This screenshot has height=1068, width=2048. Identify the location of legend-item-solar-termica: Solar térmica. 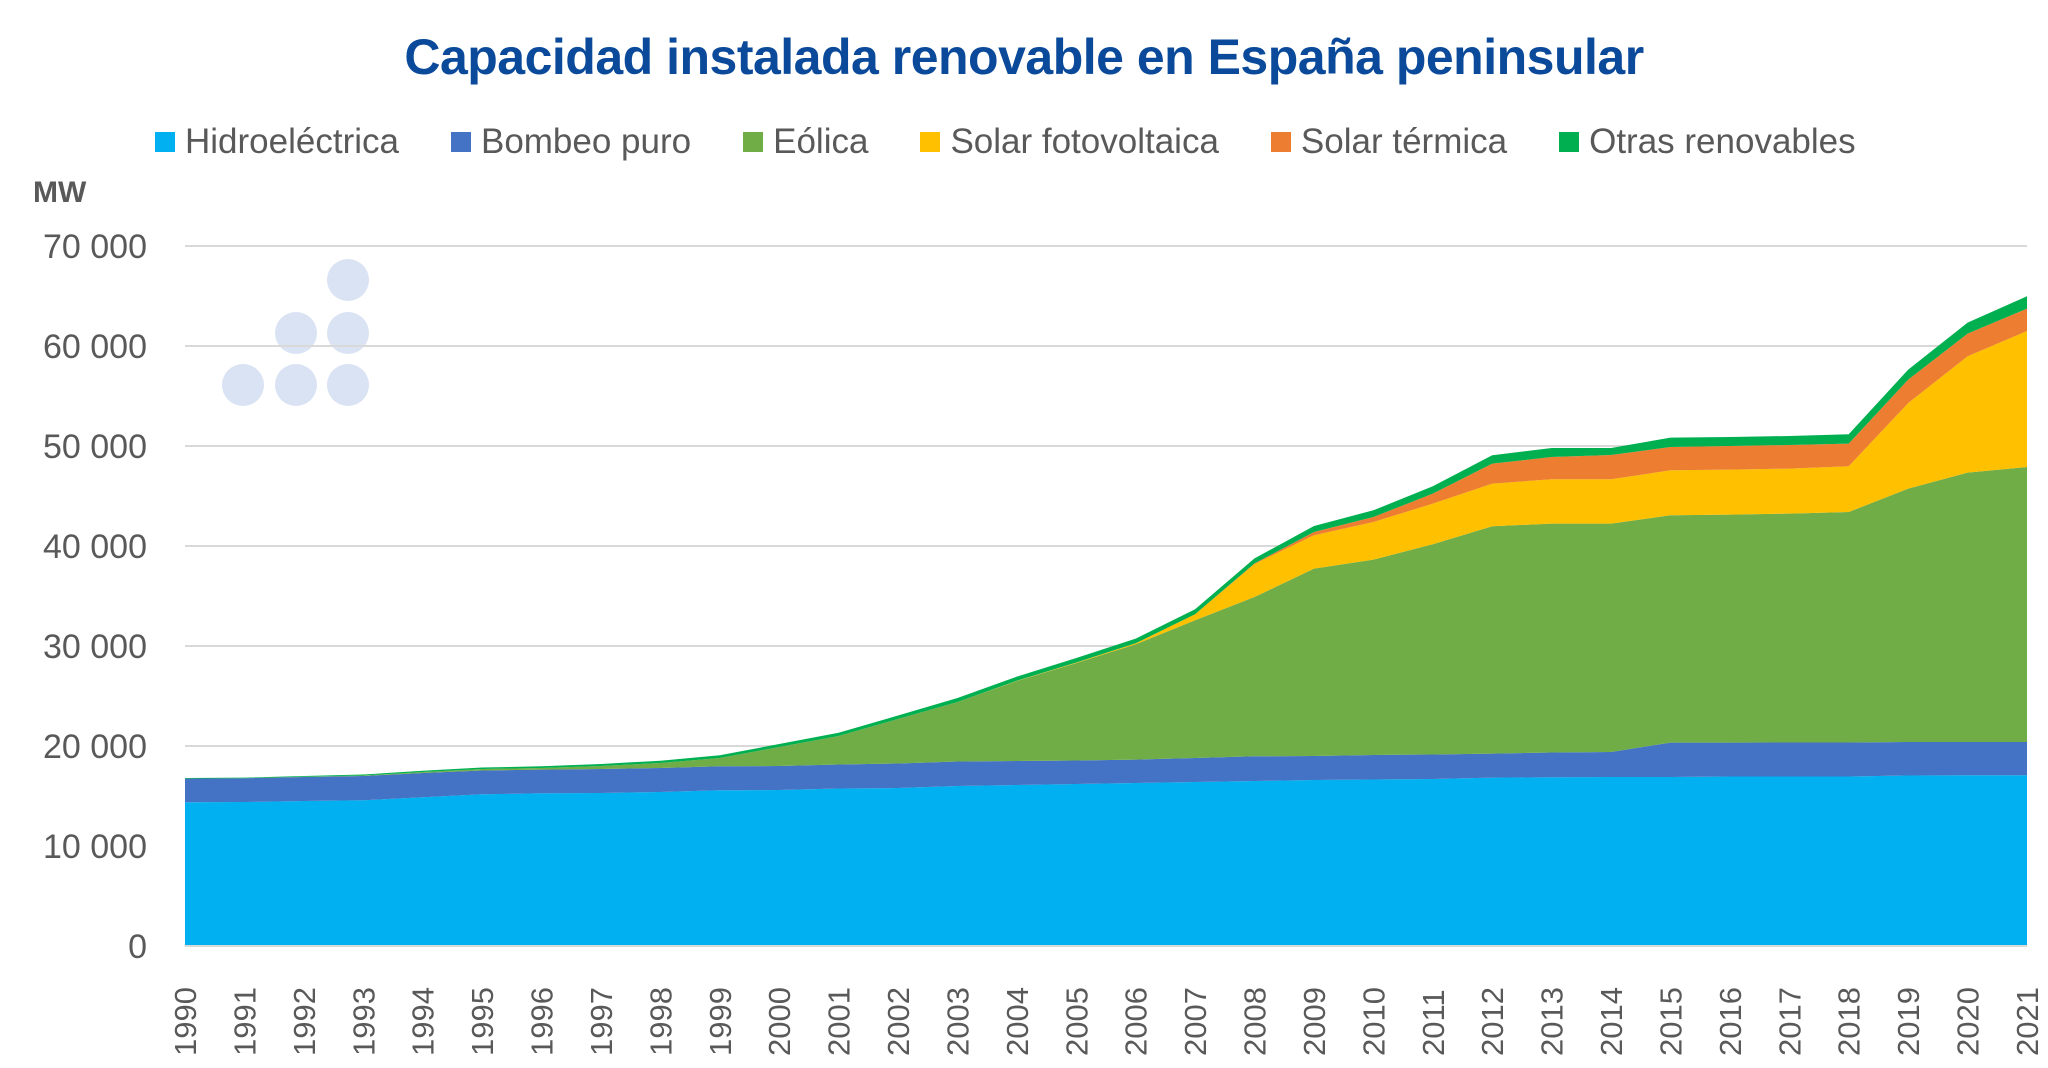
(1389, 142).